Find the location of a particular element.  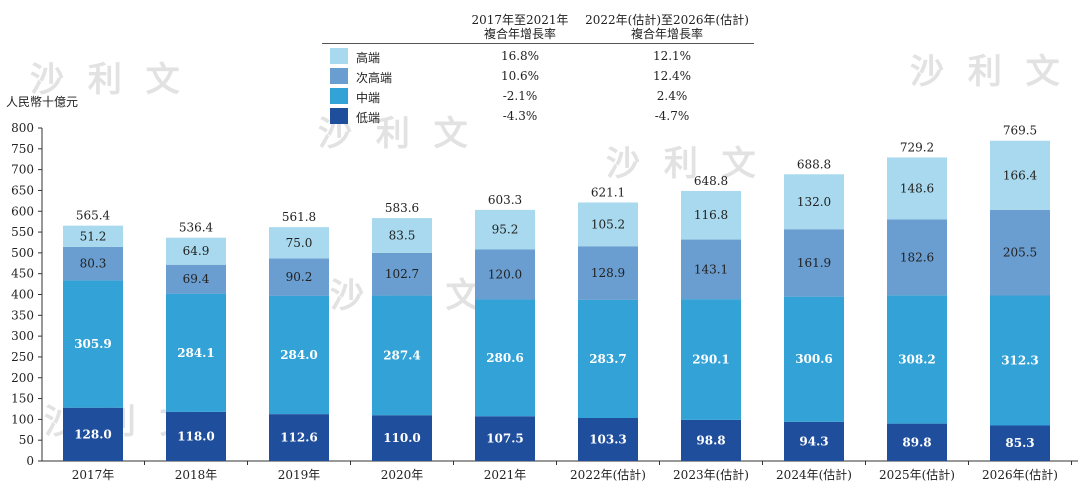

y-tick-label: 600 is located at coordinates (22, 211).